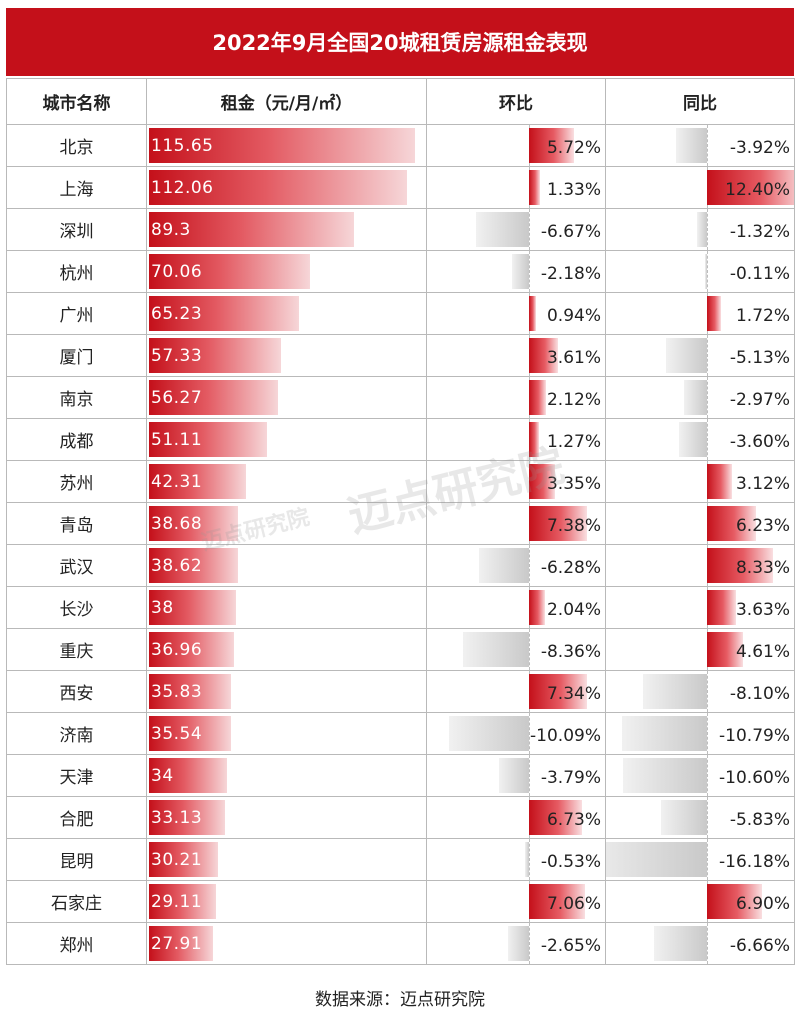 This screenshot has height=1015, width=800. Describe the element at coordinates (400, 901) in the screenshot. I see `table-row: 石家庄 29.11 7.06% 6.90%` at that location.